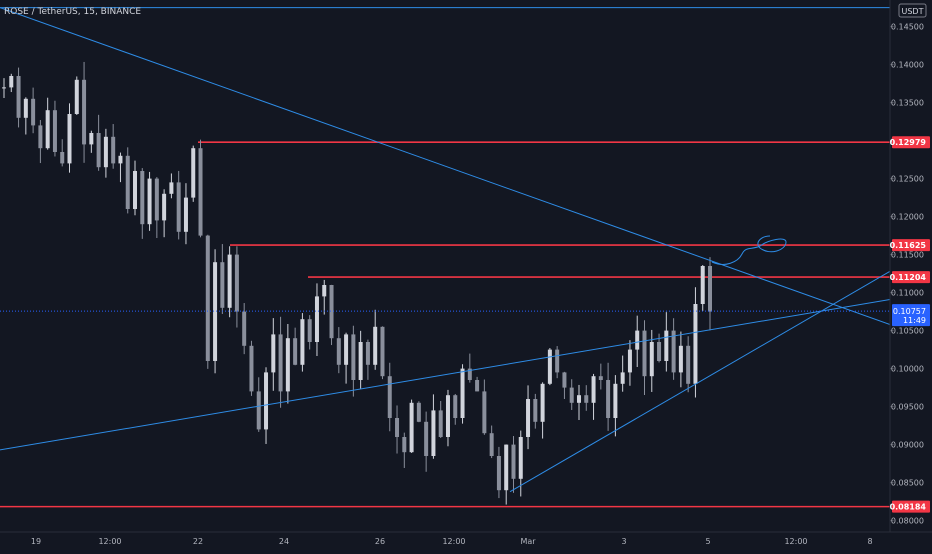 The width and height of the screenshot is (932, 554). Describe the element at coordinates (914, 320) in the screenshot. I see `countdown-label: 11:49` at that location.